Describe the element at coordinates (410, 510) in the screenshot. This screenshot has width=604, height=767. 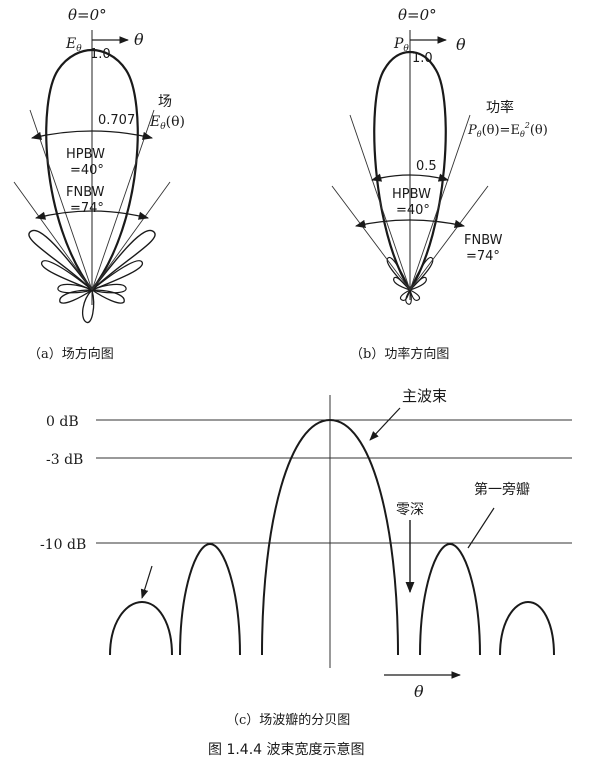
I see `null-depth-label: 零深` at that location.